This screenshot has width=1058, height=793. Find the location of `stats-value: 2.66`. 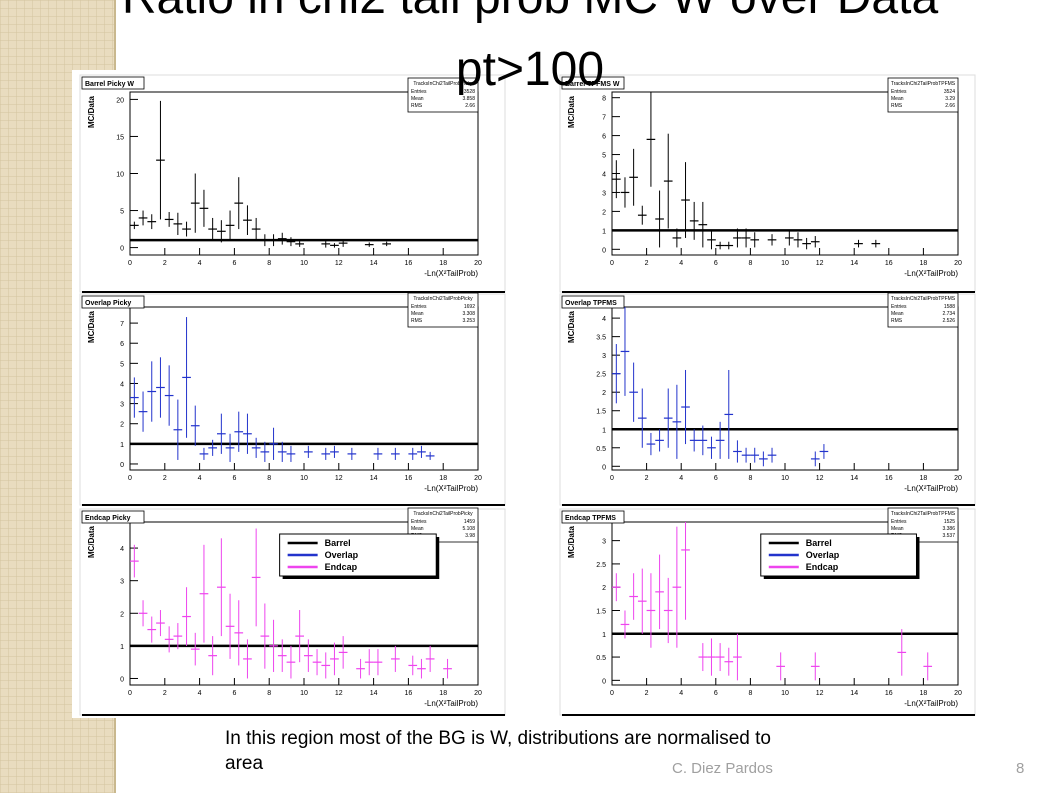

stats-value: 2.66 is located at coordinates (470, 106).